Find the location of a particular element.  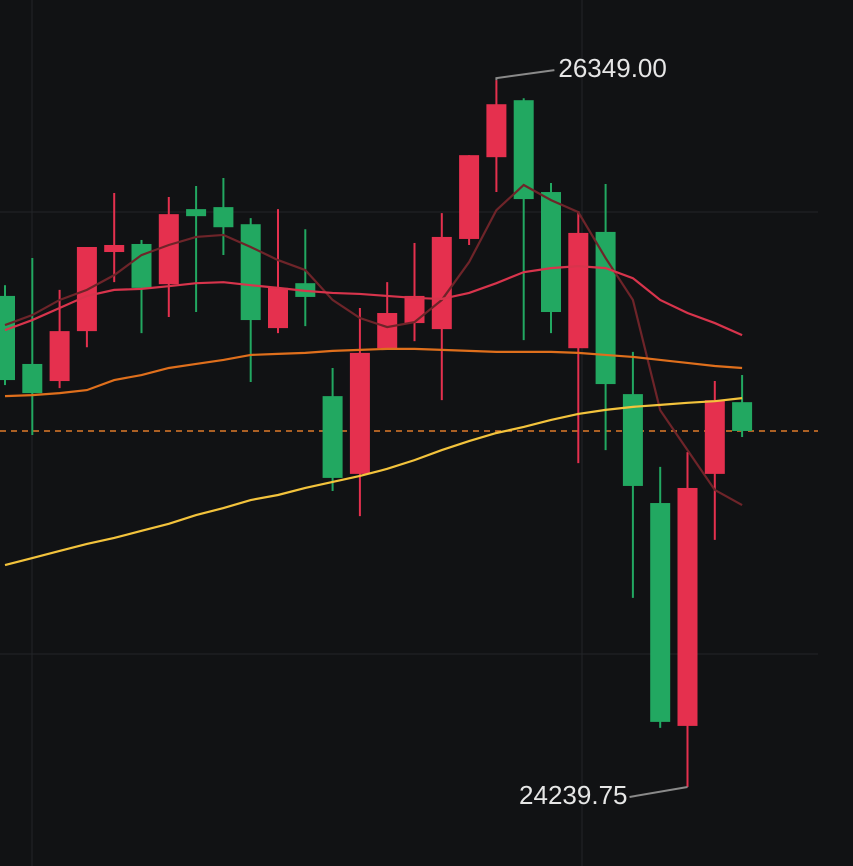

annotation-label: 26349.00 is located at coordinates (612, 68).